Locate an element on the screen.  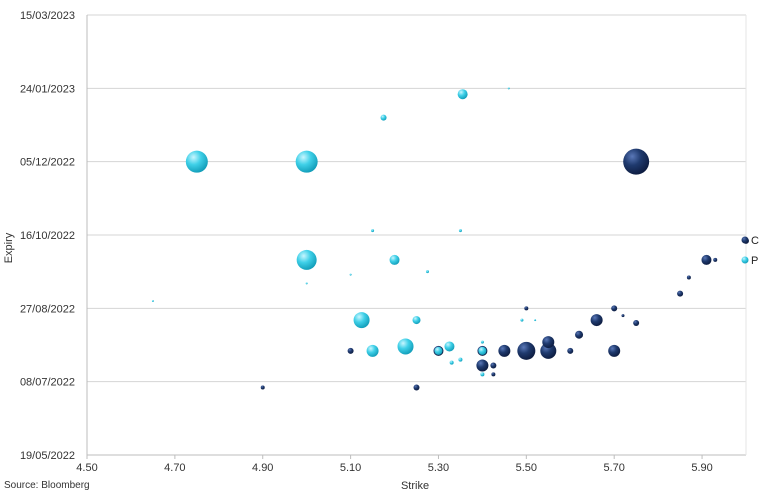
y-tick-label: 15/03/2023 is located at coordinates (47, 16).